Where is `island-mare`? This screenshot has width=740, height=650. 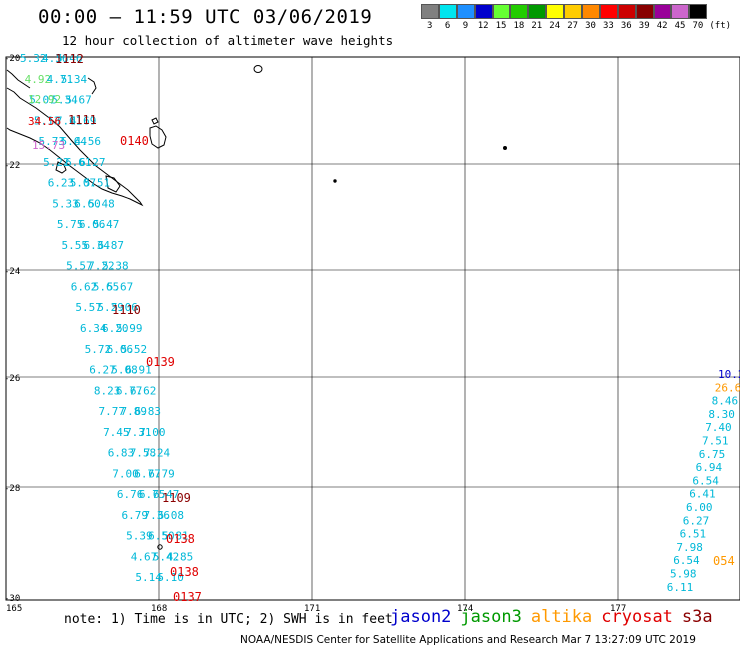 island-mare is located at coordinates (61, 167).